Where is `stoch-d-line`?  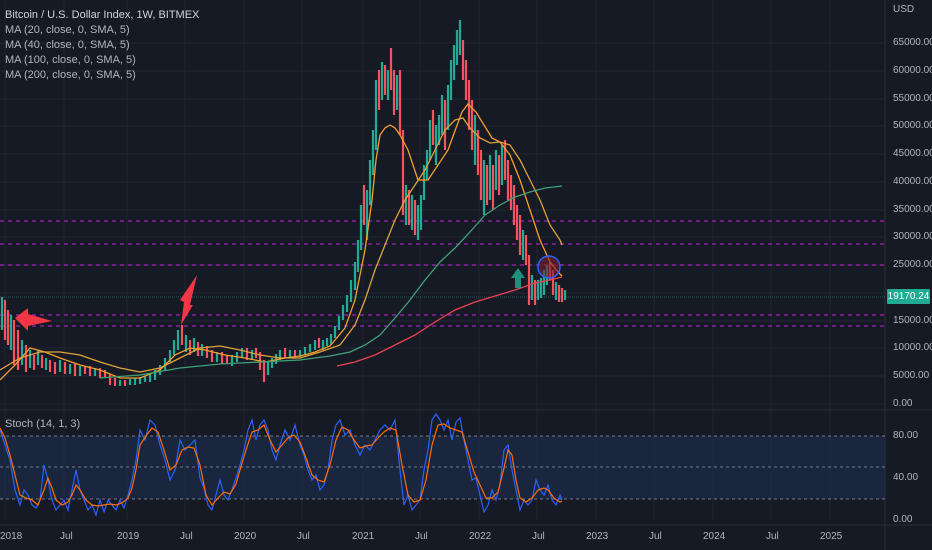 stoch-d-line is located at coordinates (281, 465).